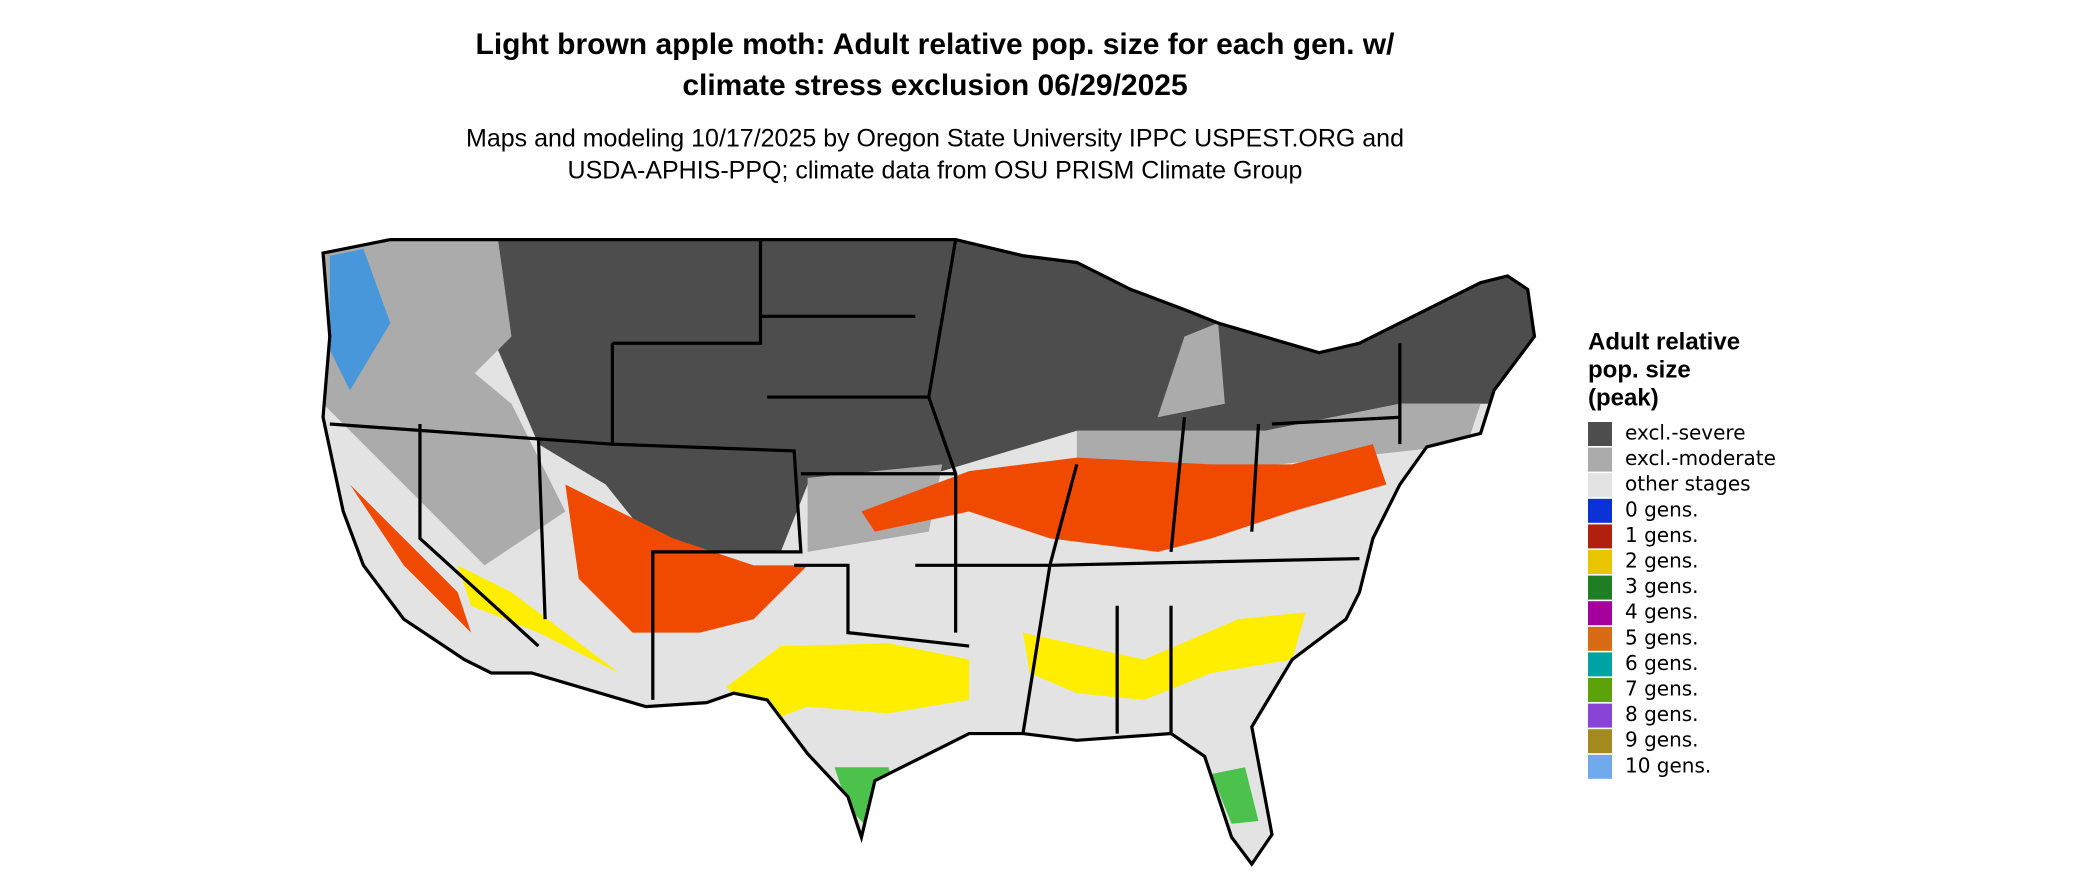 This screenshot has width=2100, height=892. What do you see at coordinates (1662, 561) in the screenshot?
I see `legend-label: 2 gens.` at bounding box center [1662, 561].